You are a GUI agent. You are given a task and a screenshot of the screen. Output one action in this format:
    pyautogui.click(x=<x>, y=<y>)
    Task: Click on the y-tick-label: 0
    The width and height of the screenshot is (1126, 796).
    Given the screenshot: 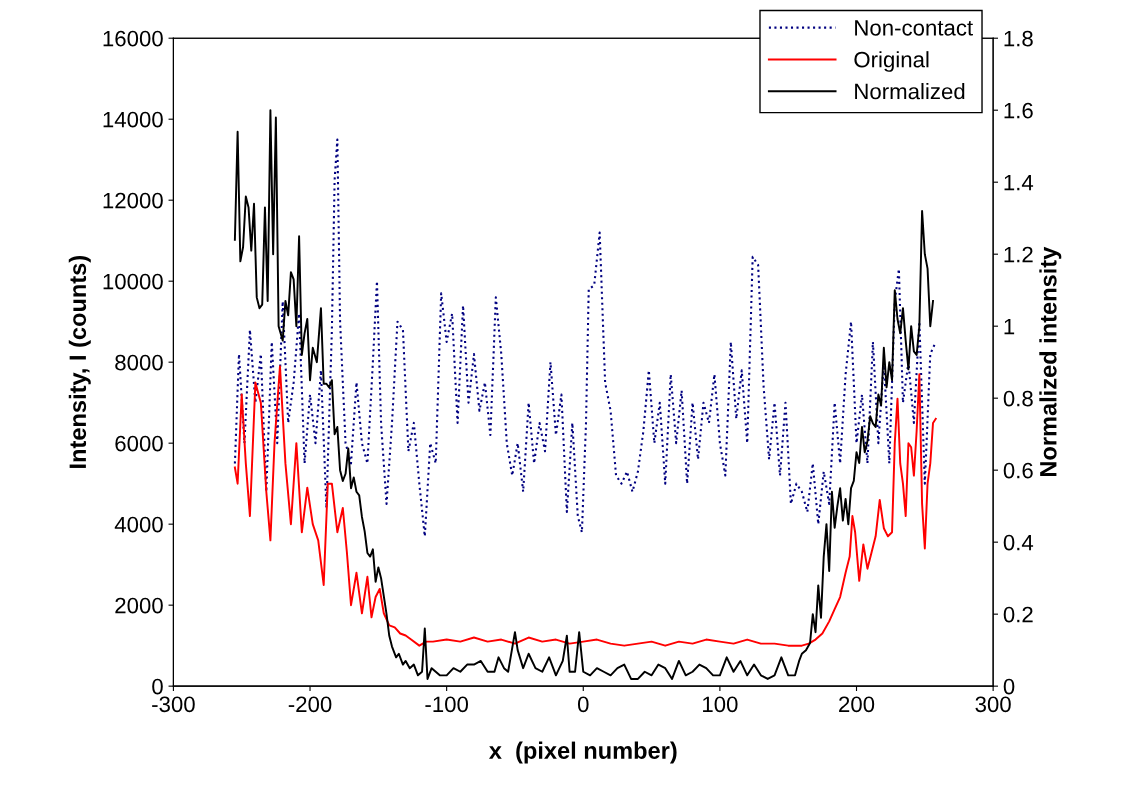 What is the action you would take?
    pyautogui.click(x=157, y=686)
    